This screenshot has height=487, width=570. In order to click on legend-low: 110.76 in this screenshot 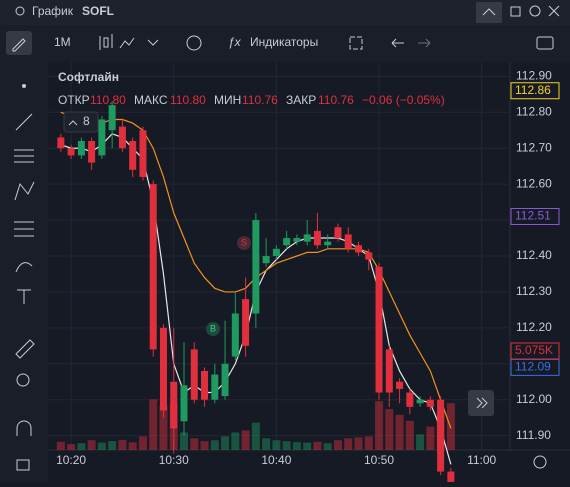, I will do `click(260, 100)`.